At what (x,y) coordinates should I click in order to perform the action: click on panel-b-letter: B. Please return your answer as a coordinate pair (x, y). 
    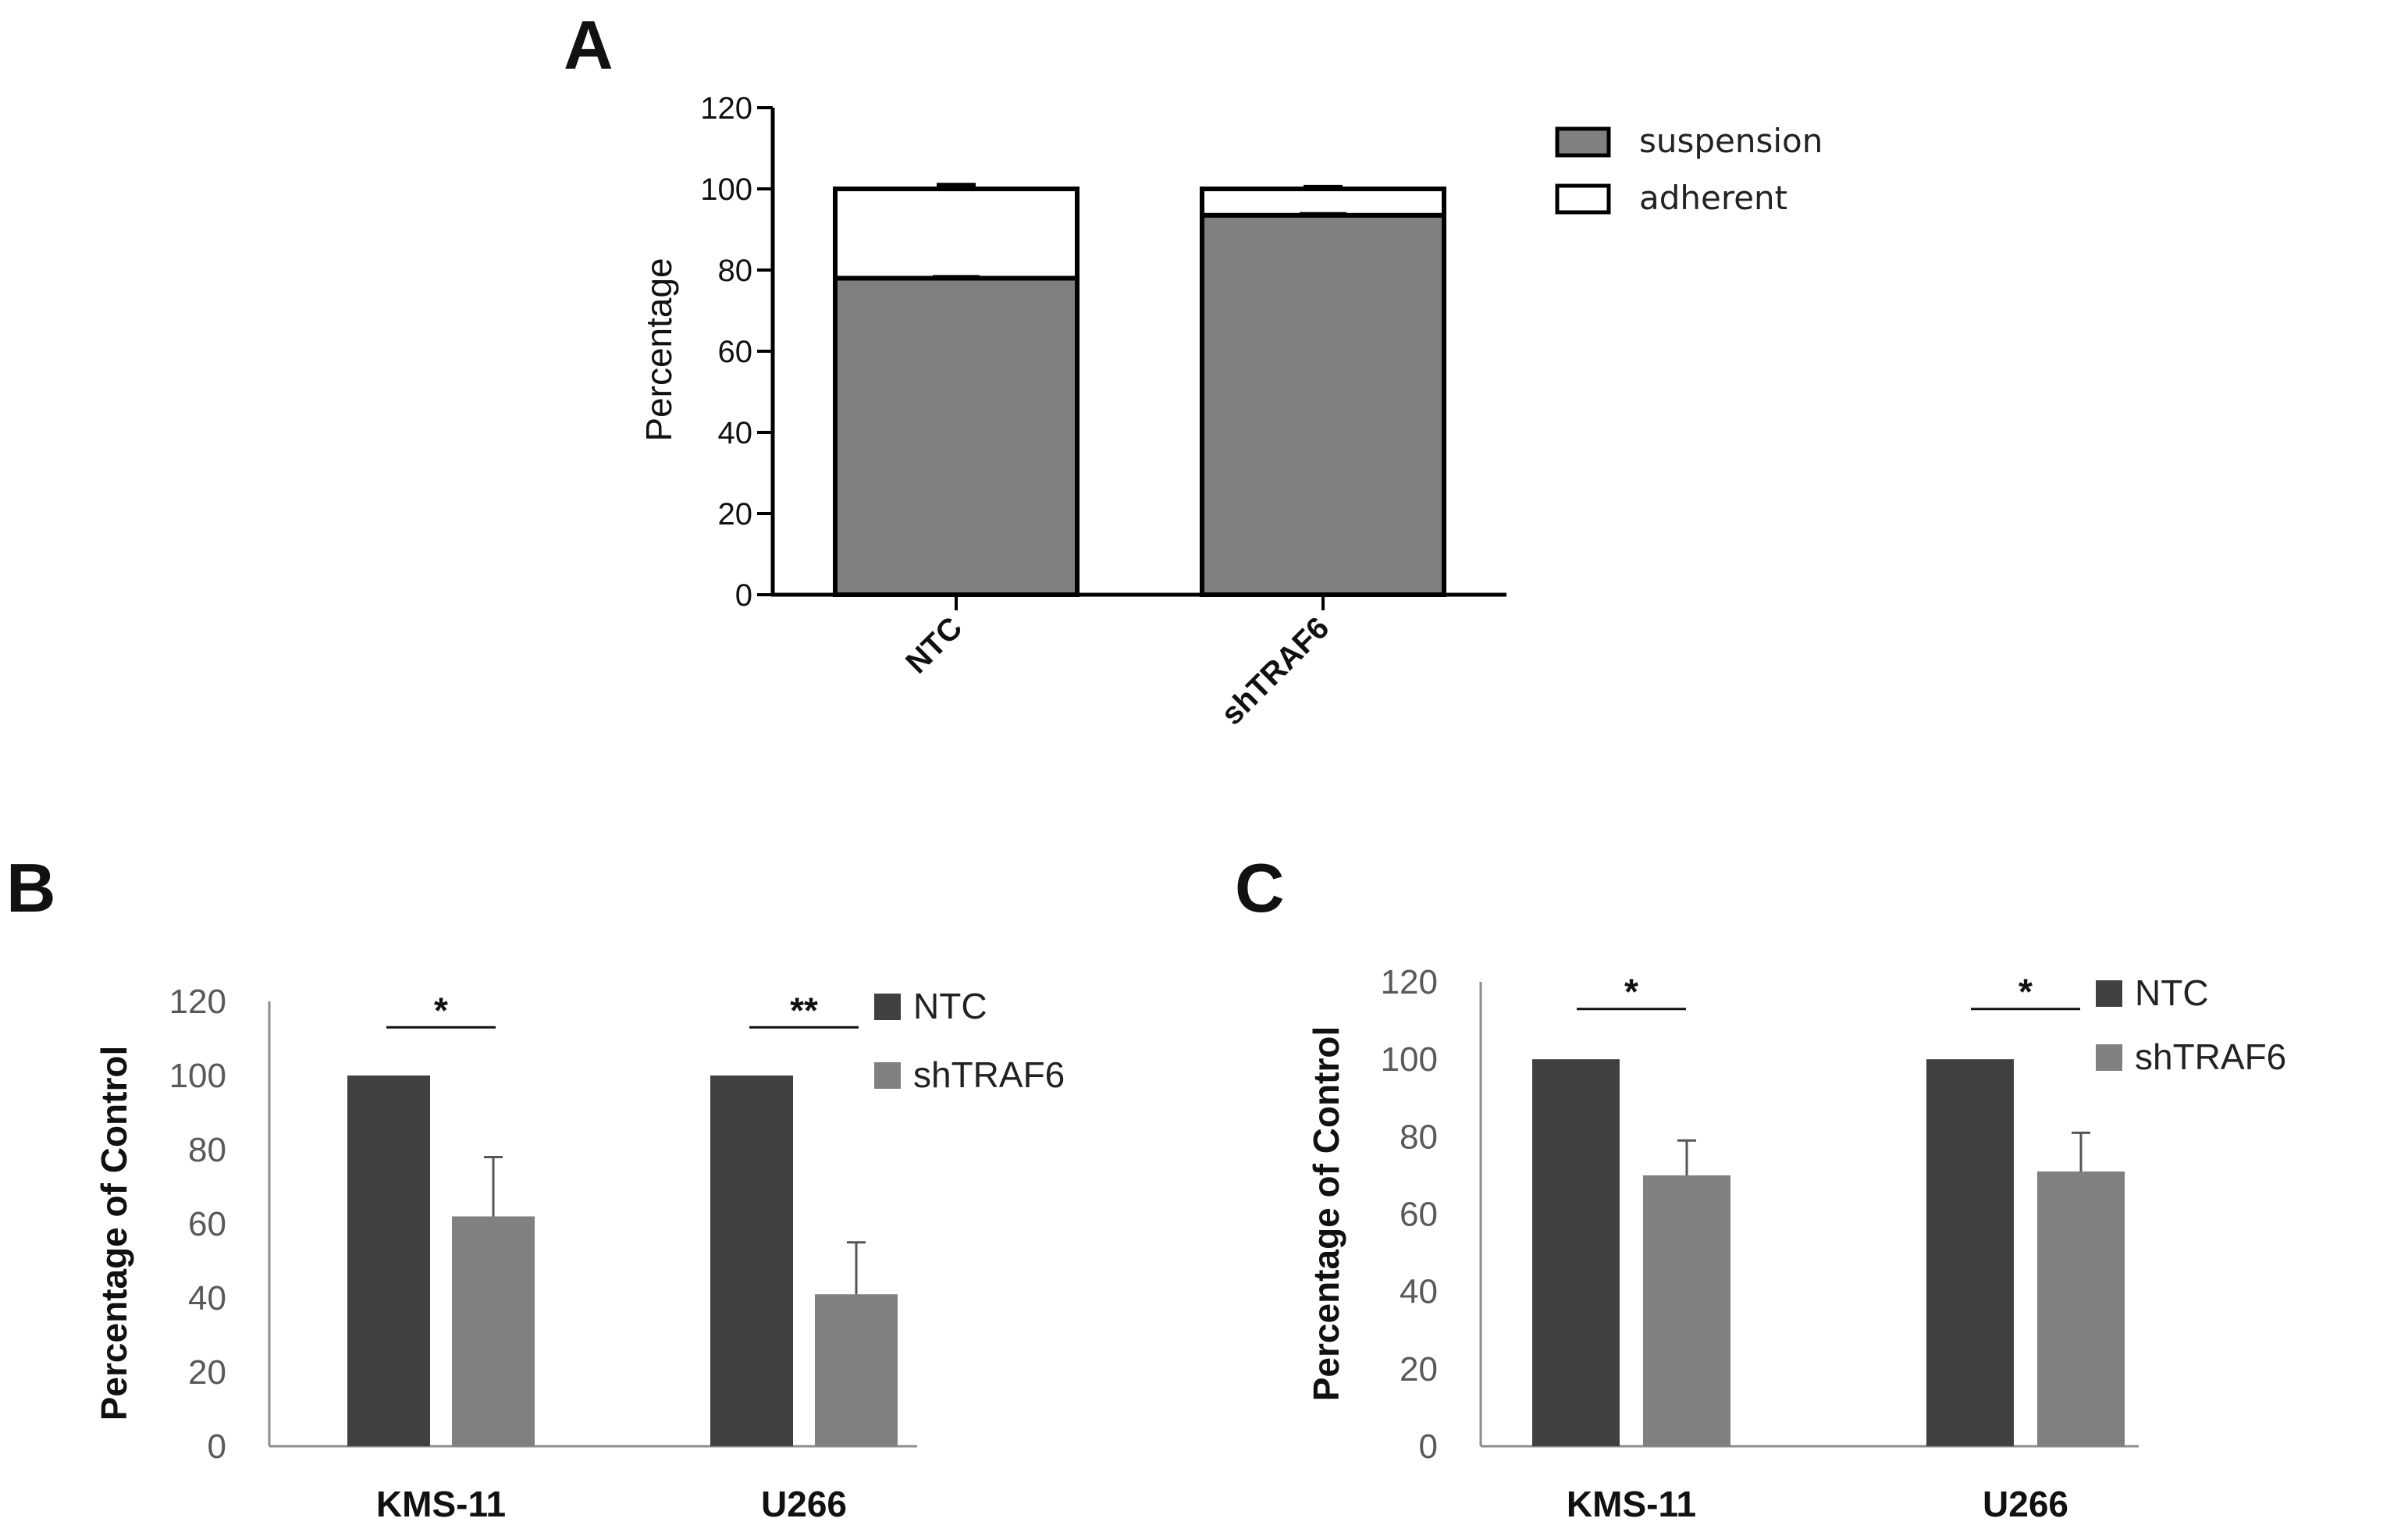
    Looking at the image, I should click on (31, 887).